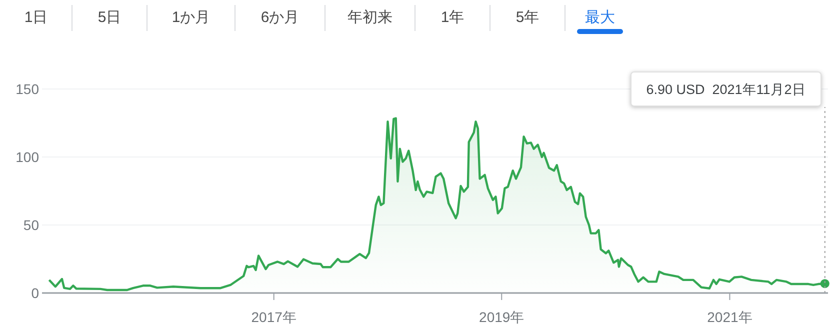  Describe the element at coordinates (273, 317) in the screenshot. I see `x-tick-label: 2017年` at that location.